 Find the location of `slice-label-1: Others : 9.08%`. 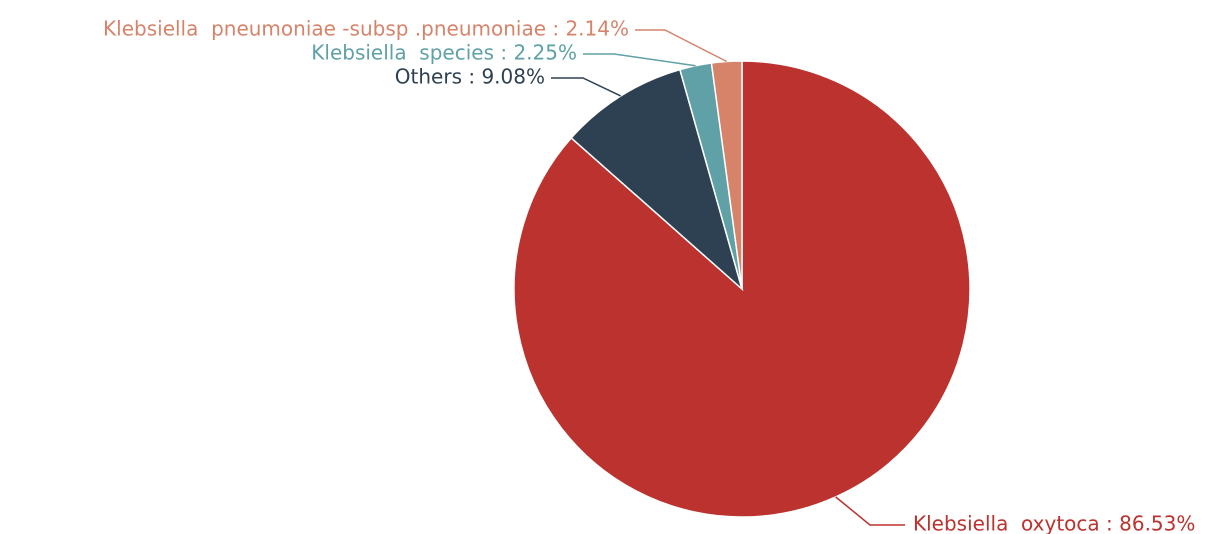

slice-label-1: Others : 9.08% is located at coordinates (470, 77).